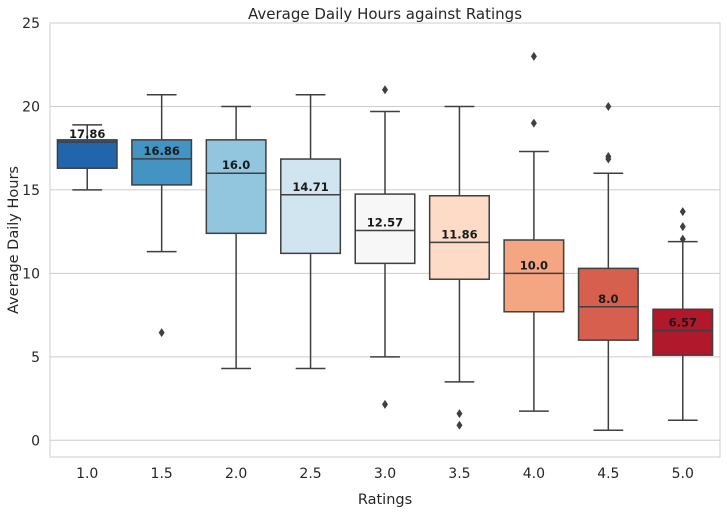 The image size is (727, 518). Describe the element at coordinates (35, 358) in the screenshot. I see `y-tick-label: 5` at that location.